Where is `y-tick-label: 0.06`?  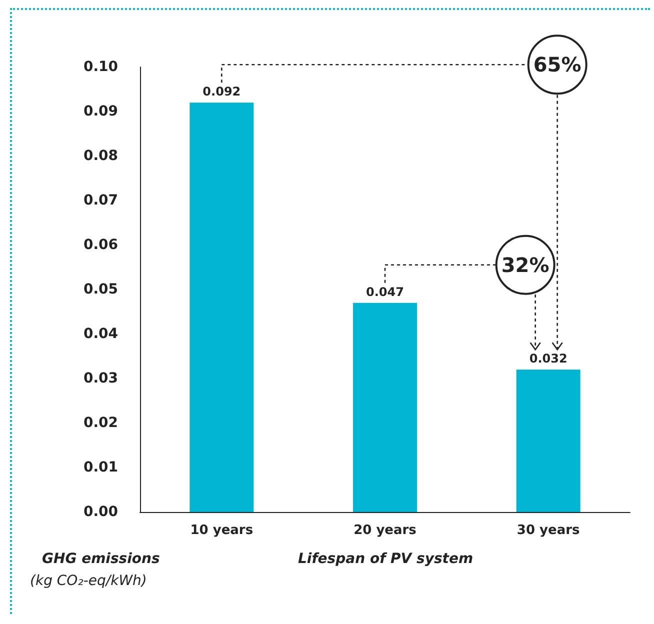 y-tick-label: 0.06 is located at coordinates (100, 245).